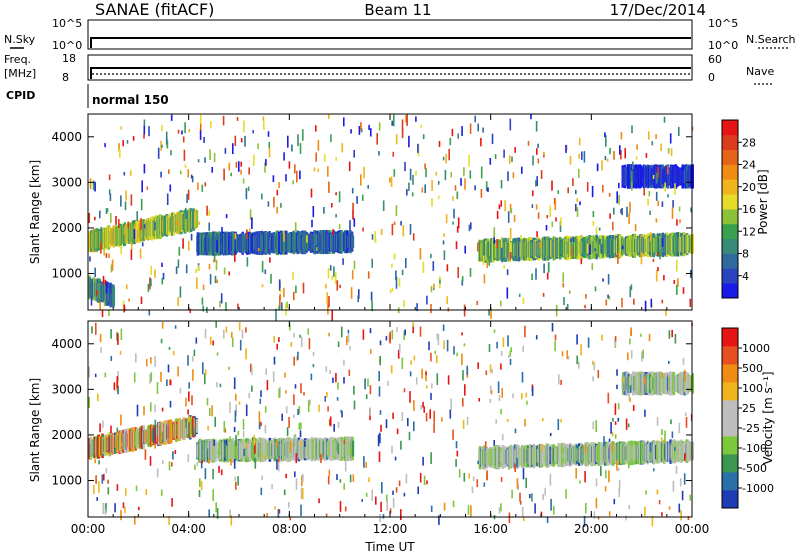  What do you see at coordinates (20, 95) in the screenshot?
I see `cpid-label: CPID` at bounding box center [20, 95].